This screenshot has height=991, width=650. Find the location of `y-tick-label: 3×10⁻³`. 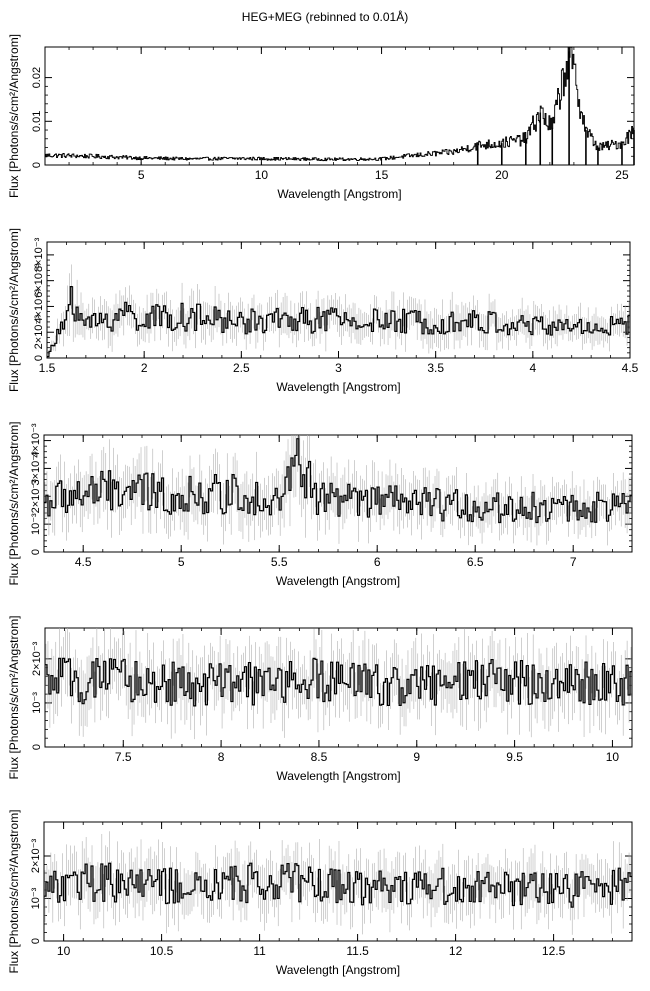

y-tick-label: 3×10⁻³ is located at coordinates (36, 468).